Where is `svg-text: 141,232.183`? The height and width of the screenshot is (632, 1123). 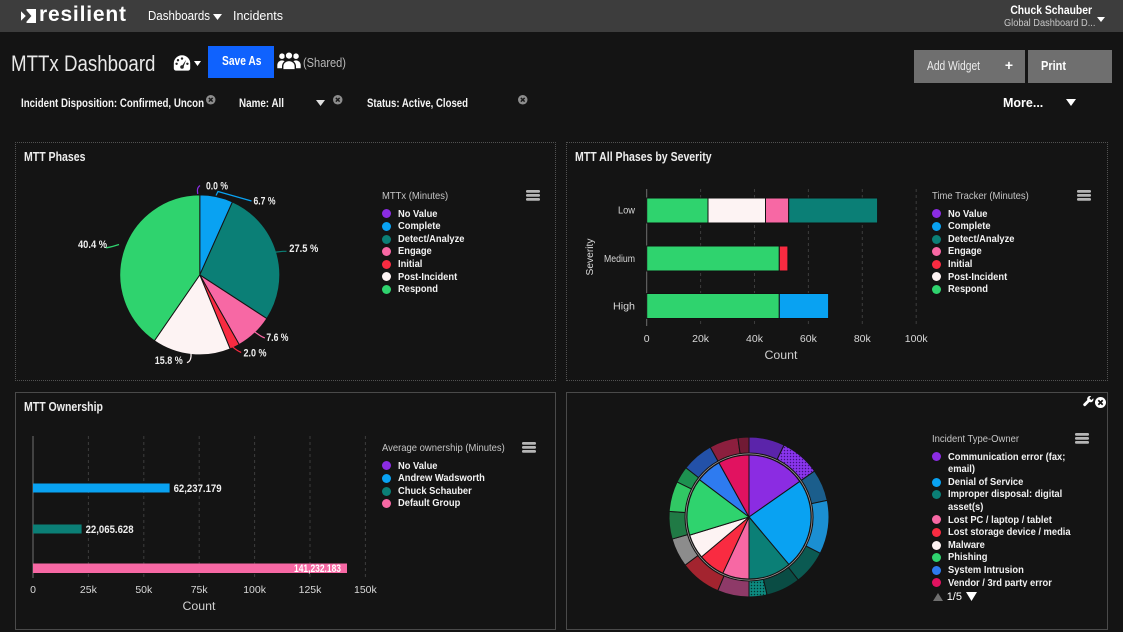 svg-text: 141,232.183 is located at coordinates (317, 569).